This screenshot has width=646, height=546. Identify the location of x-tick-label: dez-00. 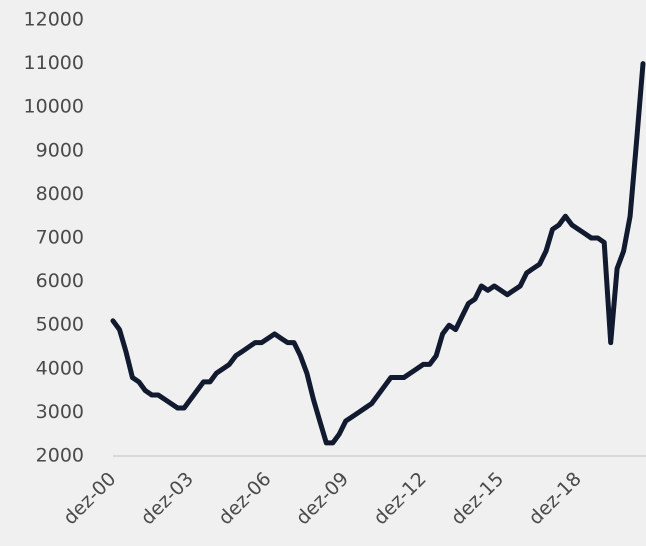
(89, 498).